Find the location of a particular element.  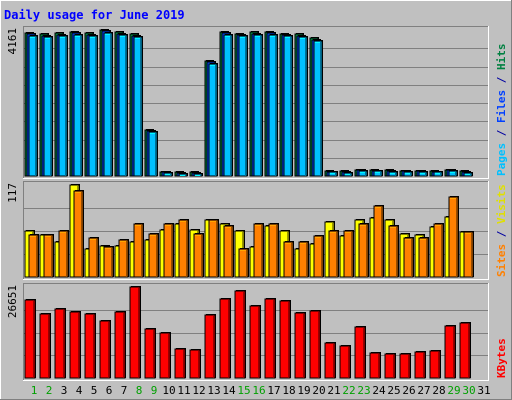

x-tick-day-7: 7 is located at coordinates (124, 390).